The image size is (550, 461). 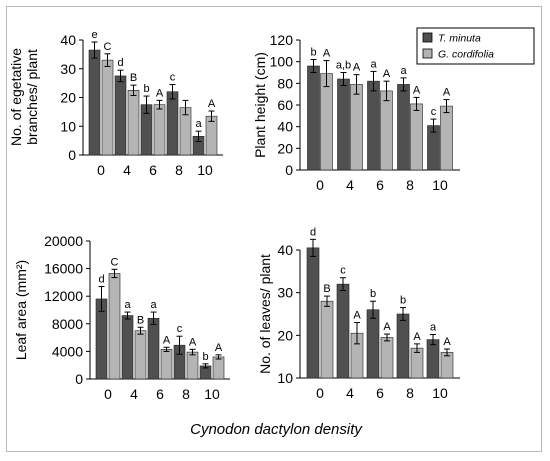 What do you see at coordinates (24, 97) in the screenshot?
I see `y-axis-label: No. of egetativebranches/ plant` at bounding box center [24, 97].